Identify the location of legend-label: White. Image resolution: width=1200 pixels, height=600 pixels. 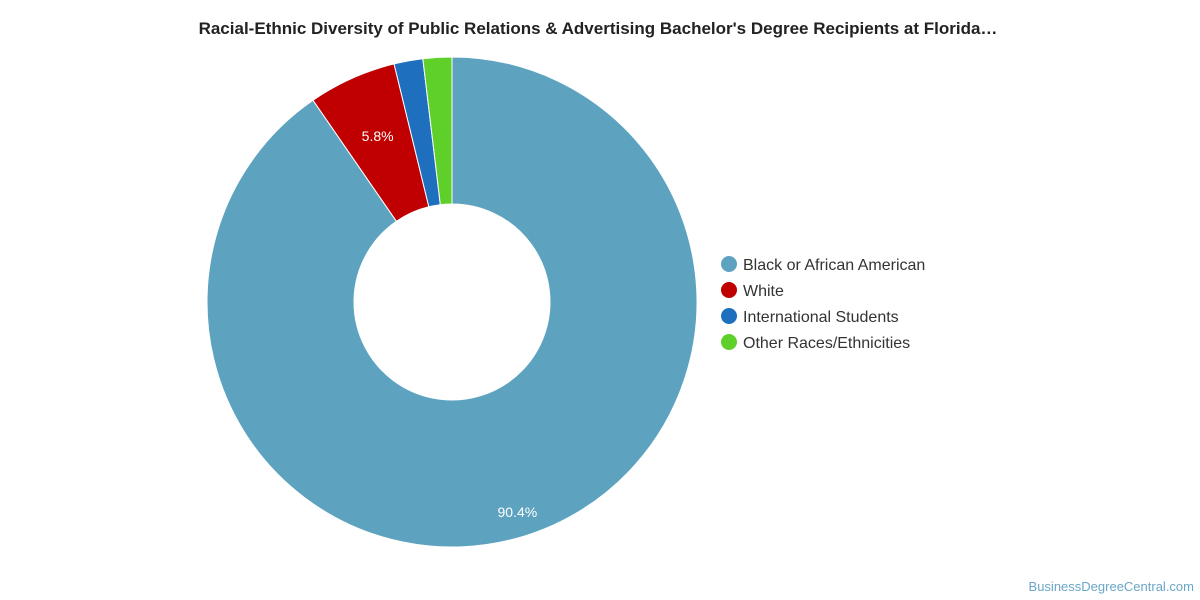
(763, 291).